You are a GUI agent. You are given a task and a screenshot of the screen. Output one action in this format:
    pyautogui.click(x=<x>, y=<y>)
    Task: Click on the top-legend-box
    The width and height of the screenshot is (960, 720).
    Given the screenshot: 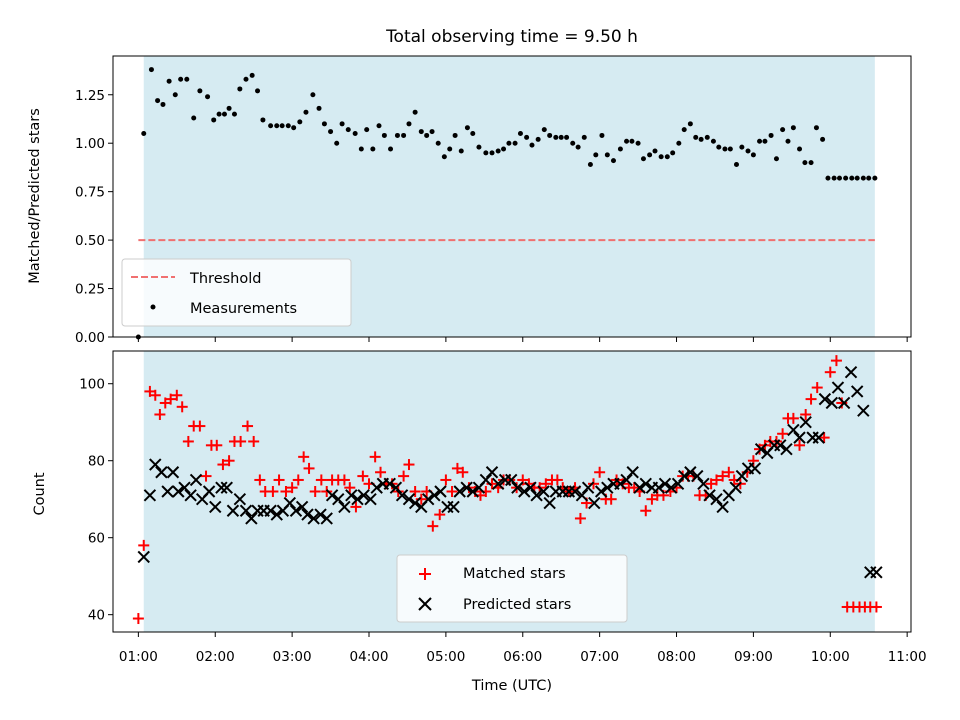 What is the action you would take?
    pyautogui.click(x=236, y=292)
    